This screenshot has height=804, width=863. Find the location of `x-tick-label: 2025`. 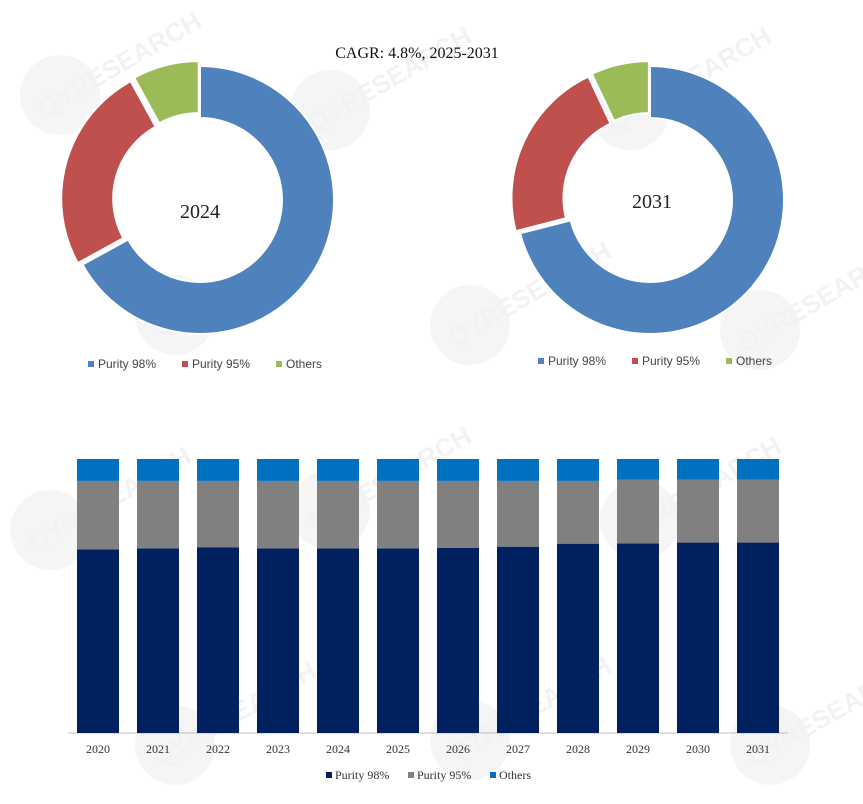

x-tick-label: 2025 is located at coordinates (398, 749).